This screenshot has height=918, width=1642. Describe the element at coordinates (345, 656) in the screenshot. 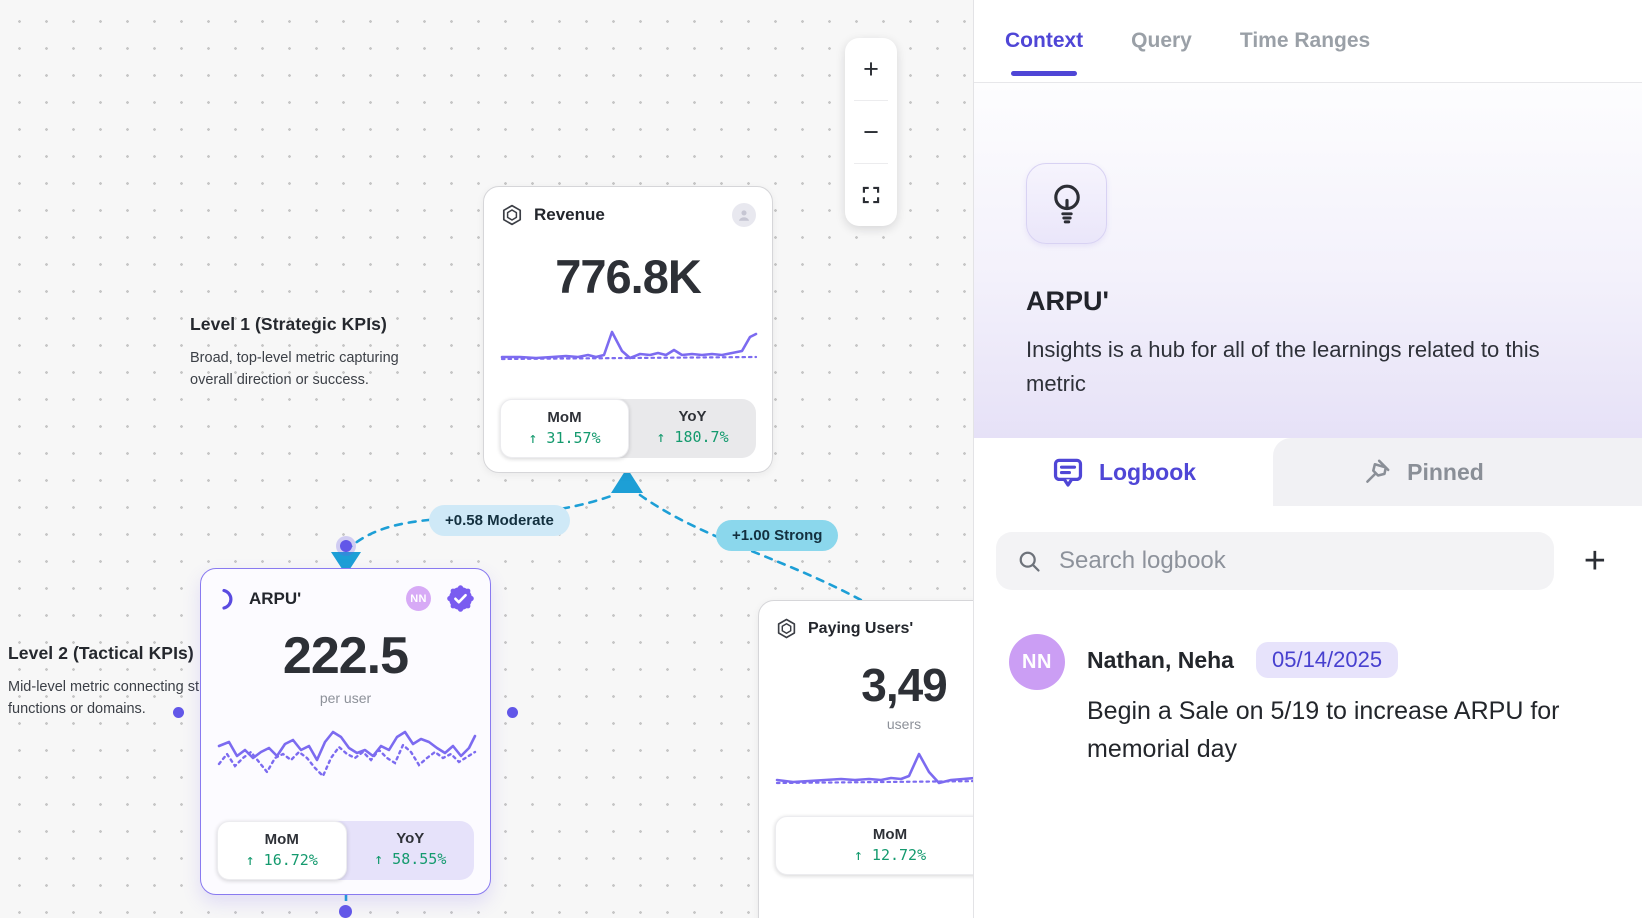

I see `metric-value: 222.5` at that location.